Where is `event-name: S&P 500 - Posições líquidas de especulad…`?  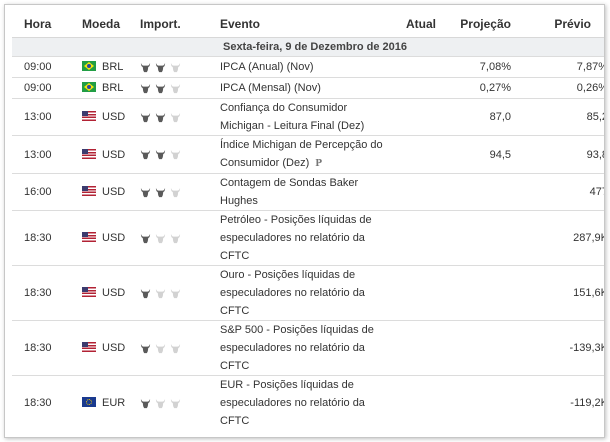 event-name: S&P 500 - Posições líquidas de especulad… is located at coordinates (297, 348).